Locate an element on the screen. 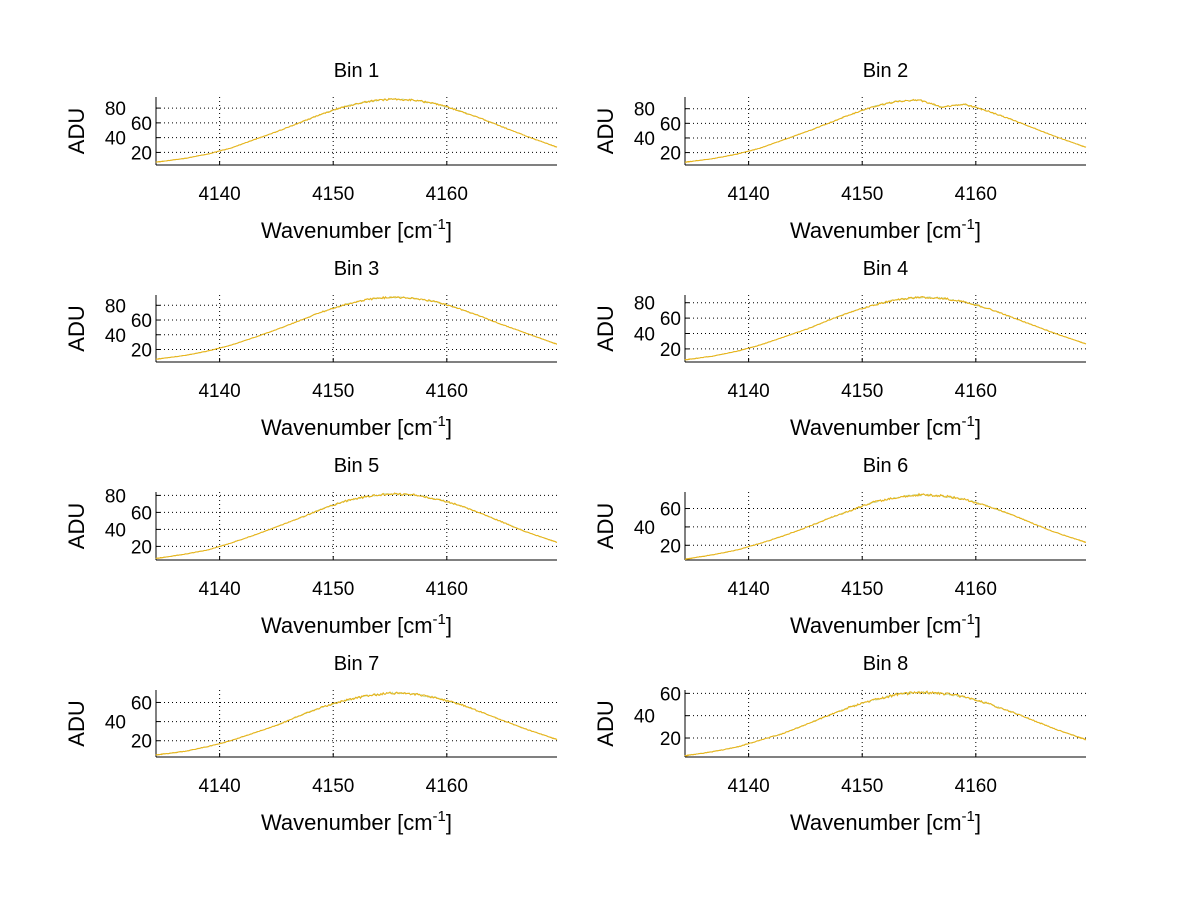  subplot-title: Bin 1 is located at coordinates (357, 71).